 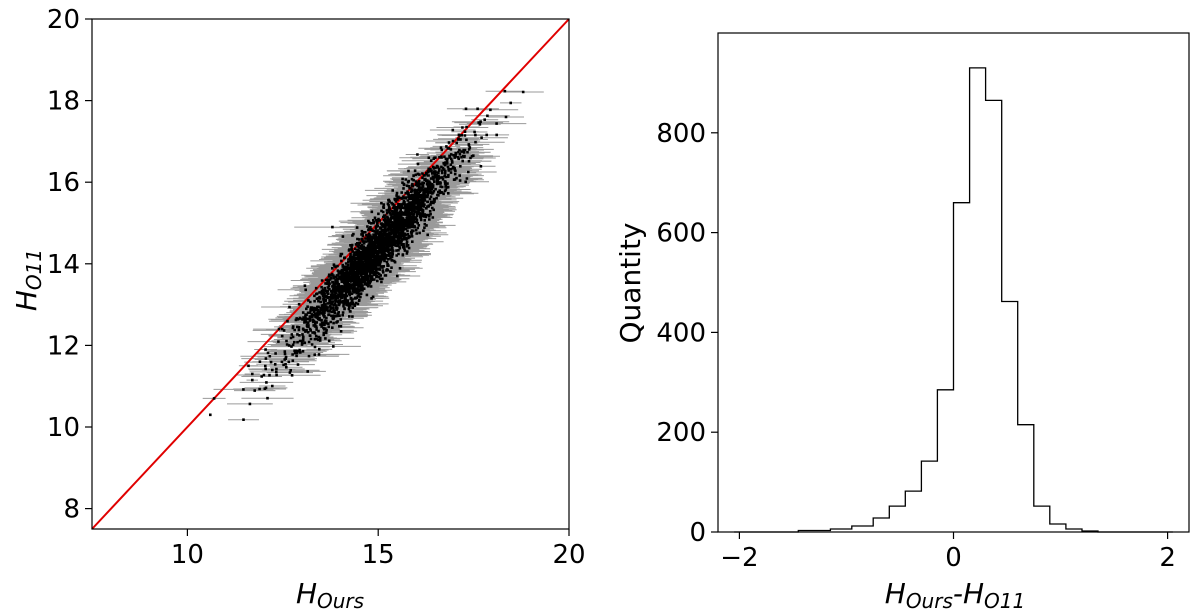 I want to click on histogram-x-ticks: −2 0 2, so click(x=948, y=552).